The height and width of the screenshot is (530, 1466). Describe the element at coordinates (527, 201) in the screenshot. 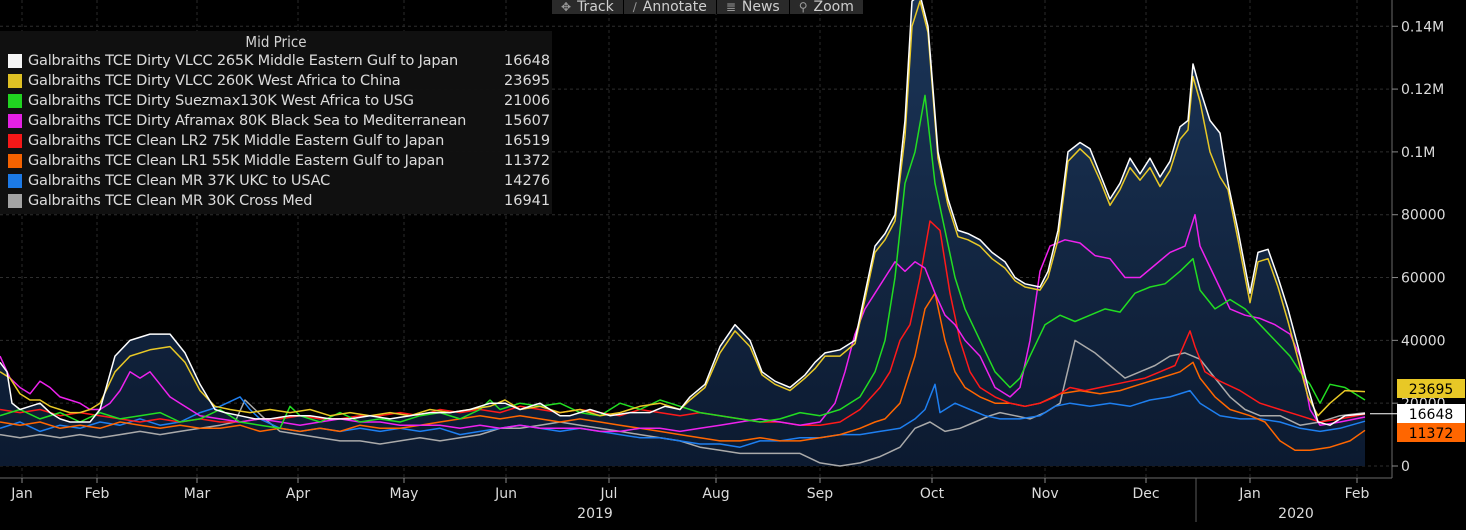

I see `legend-series-value: 16941` at that location.